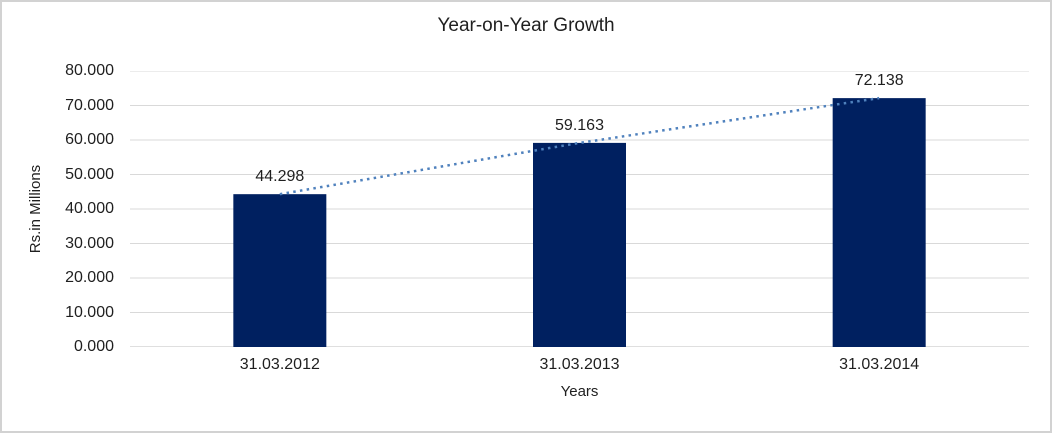  I want to click on y-tick-label: 60.000, so click(89, 139).